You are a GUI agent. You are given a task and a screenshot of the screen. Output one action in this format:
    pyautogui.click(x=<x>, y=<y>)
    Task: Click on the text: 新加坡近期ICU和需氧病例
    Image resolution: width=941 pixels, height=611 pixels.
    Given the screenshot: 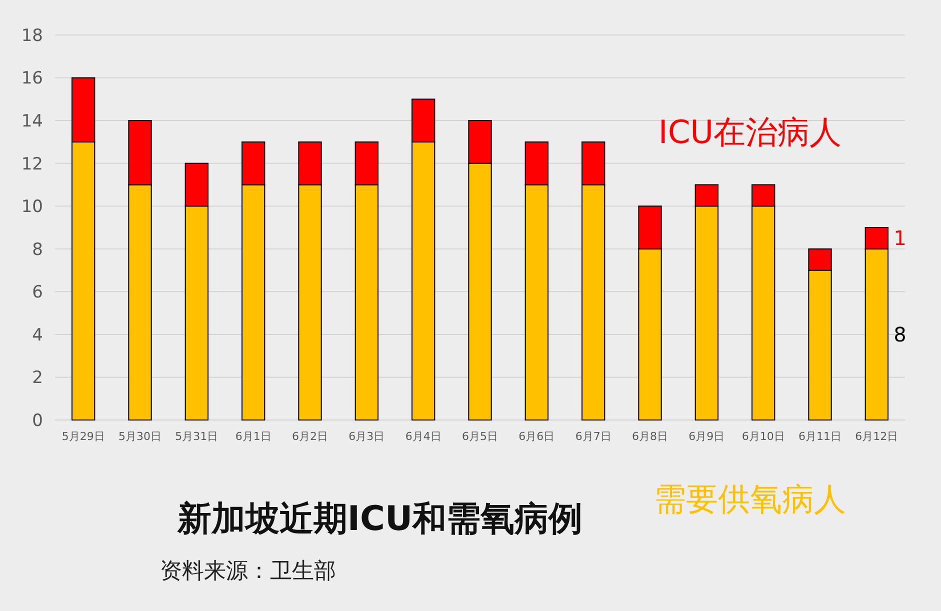 What is the action you would take?
    pyautogui.click(x=379, y=519)
    